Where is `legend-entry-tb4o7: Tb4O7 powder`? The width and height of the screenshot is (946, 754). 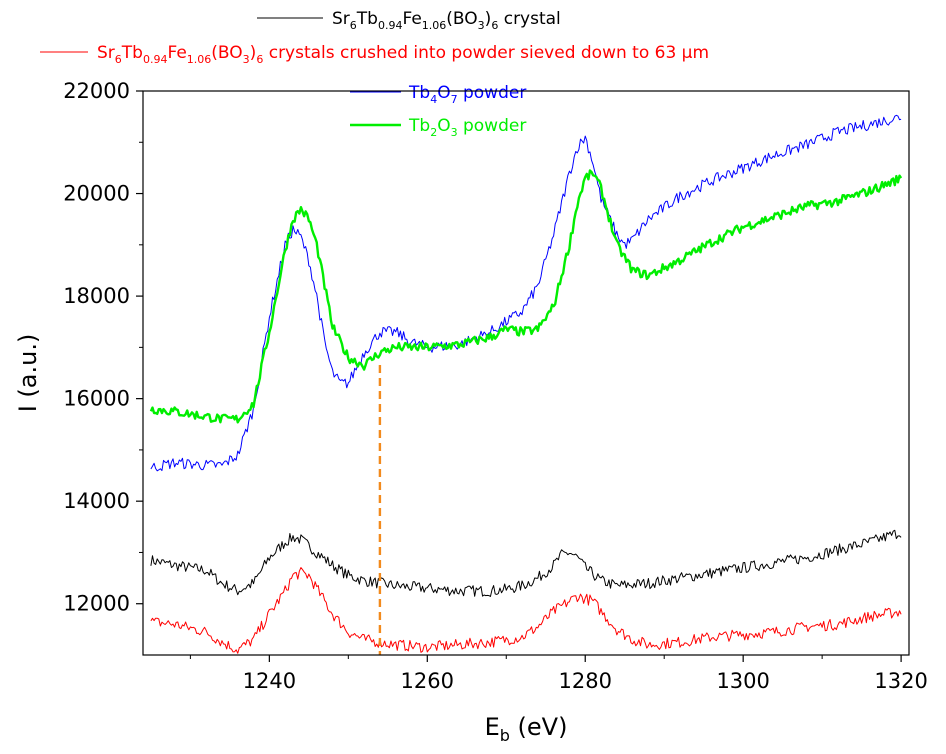 legend-entry-tb4o7: Tb4O7 powder is located at coordinates (438, 94).